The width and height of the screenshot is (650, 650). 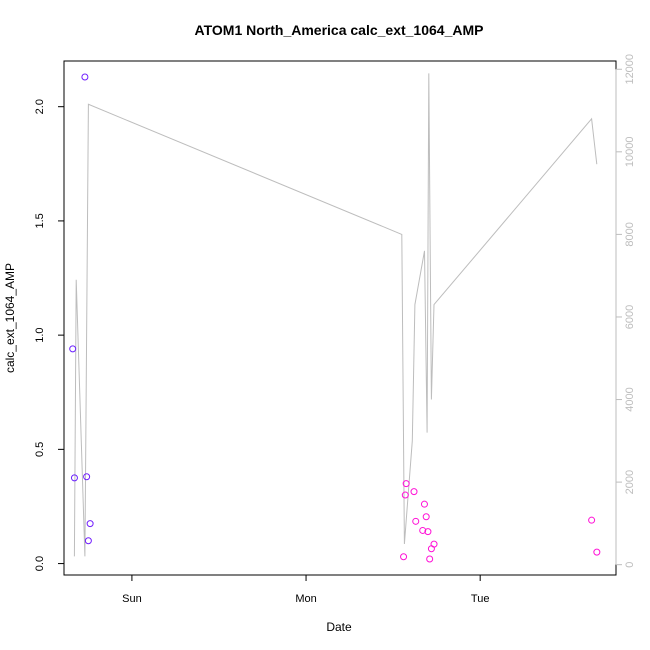 What do you see at coordinates (10, 318) in the screenshot?
I see `y-axis-label: calc_ext_1064_AMP` at bounding box center [10, 318].